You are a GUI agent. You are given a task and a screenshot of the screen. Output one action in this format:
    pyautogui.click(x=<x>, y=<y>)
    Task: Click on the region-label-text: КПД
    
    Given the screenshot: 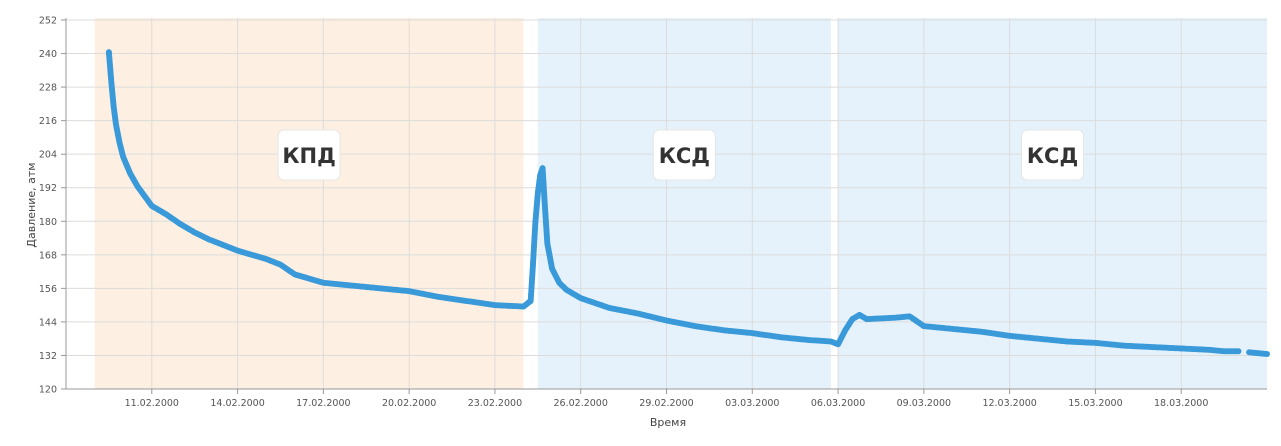 What is the action you would take?
    pyautogui.click(x=308, y=156)
    